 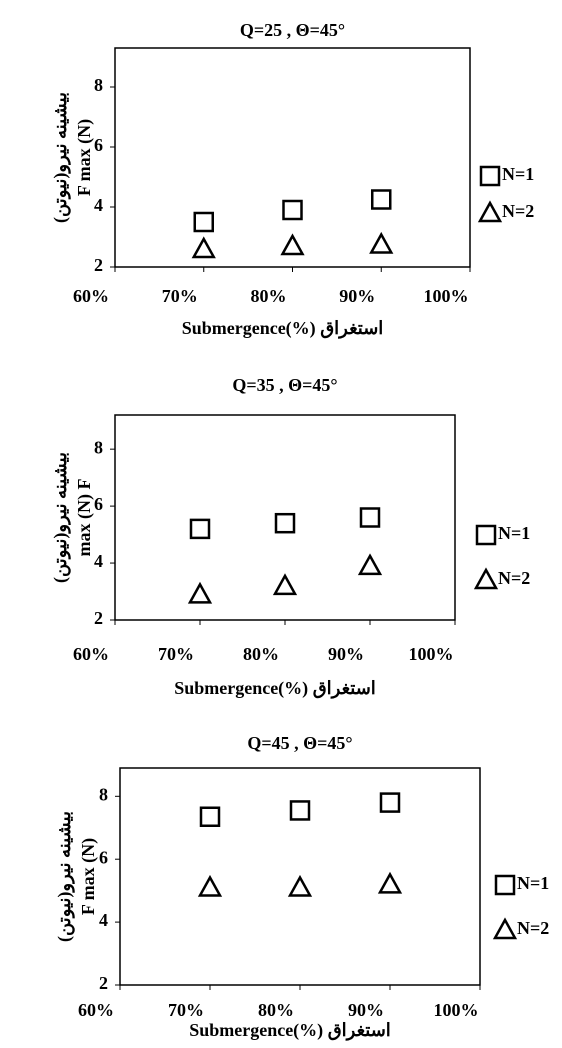 What do you see at coordinates (284, 385) in the screenshot?
I see `chart-title: Q=35 , Θ=45°` at bounding box center [284, 385].